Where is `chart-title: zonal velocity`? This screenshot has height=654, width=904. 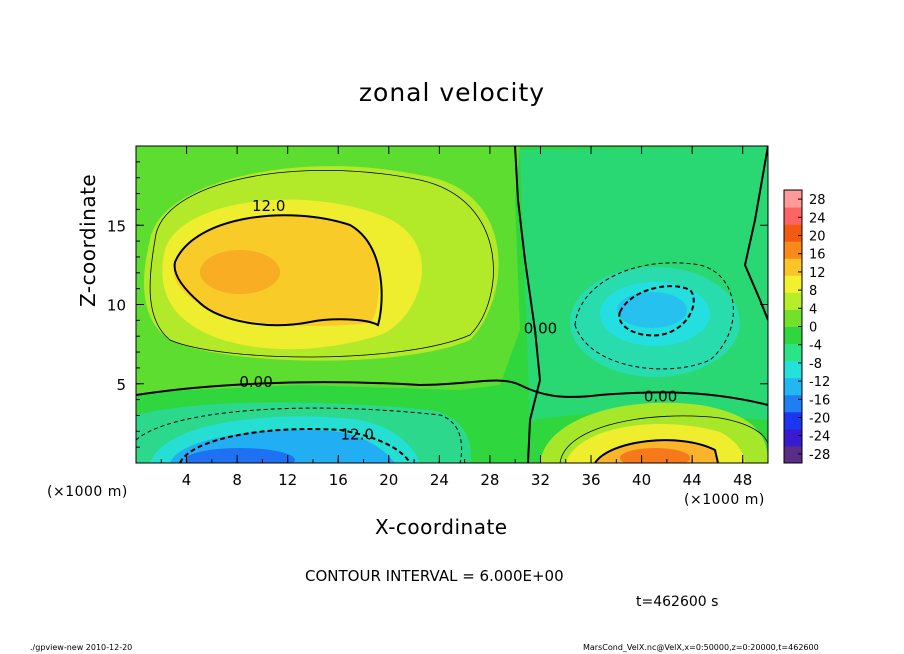
chart-title: zonal velocity is located at coordinates (452, 92).